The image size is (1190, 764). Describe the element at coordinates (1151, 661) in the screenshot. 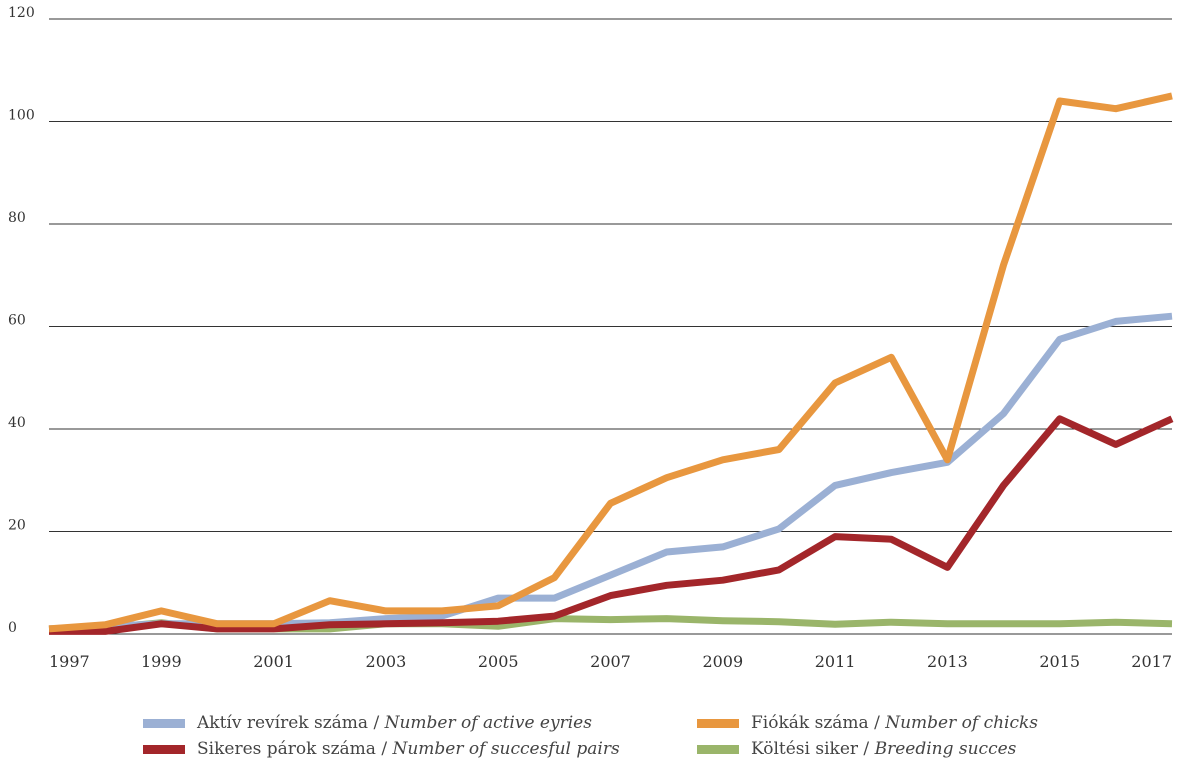

I see `x-tick-label: 2017` at that location.